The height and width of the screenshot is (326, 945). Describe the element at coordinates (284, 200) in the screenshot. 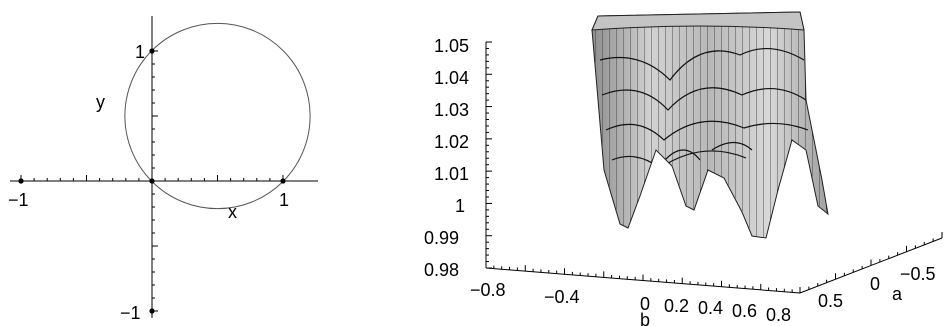

I see `x-tick-label-1: 1` at that location.